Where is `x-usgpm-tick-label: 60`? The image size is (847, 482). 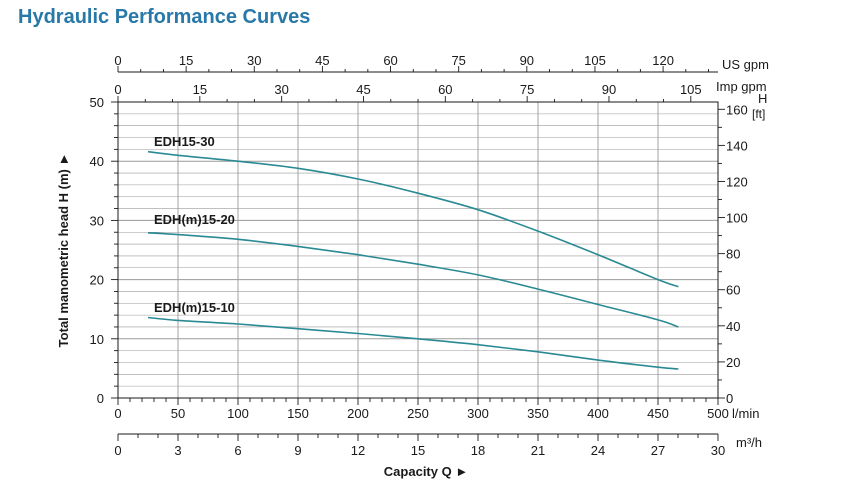
x-usgpm-tick-label: 60 is located at coordinates (390, 60).